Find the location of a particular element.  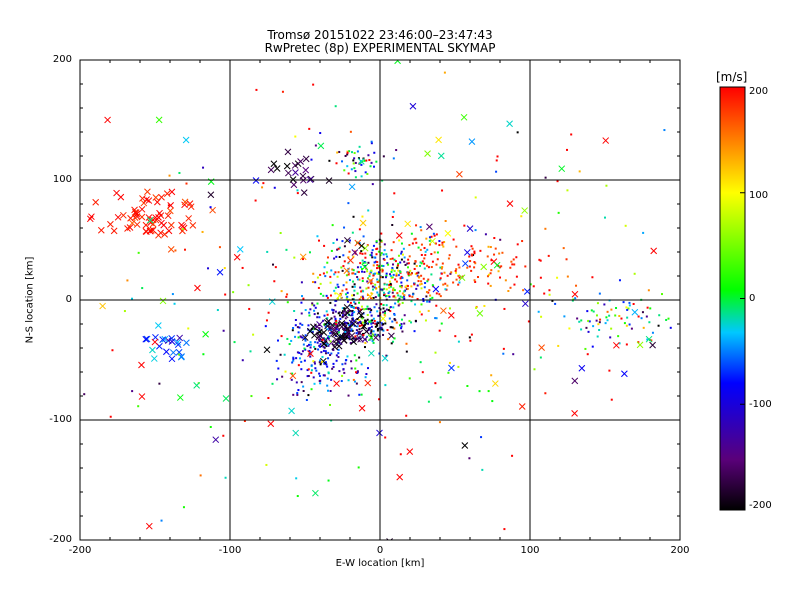

chart-title: Tromsø 20151022 23:46:00–23:47:43 is located at coordinates (380, 35).